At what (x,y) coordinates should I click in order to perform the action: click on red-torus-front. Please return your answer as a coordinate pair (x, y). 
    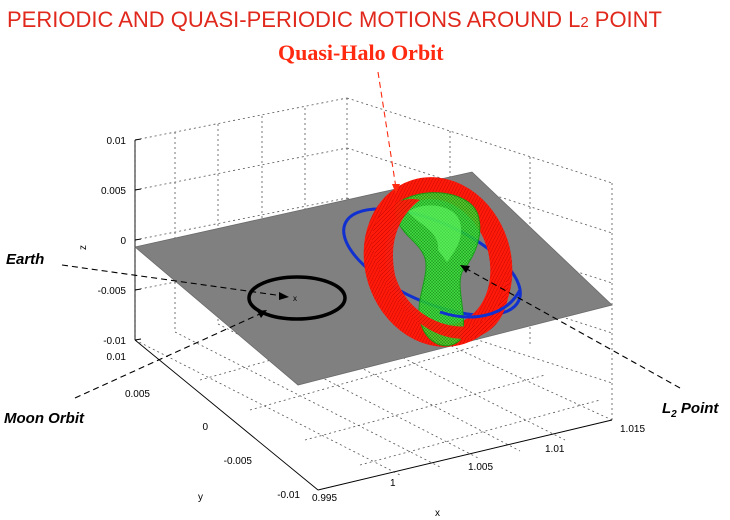
    Looking at the image, I should click on (440, 269).